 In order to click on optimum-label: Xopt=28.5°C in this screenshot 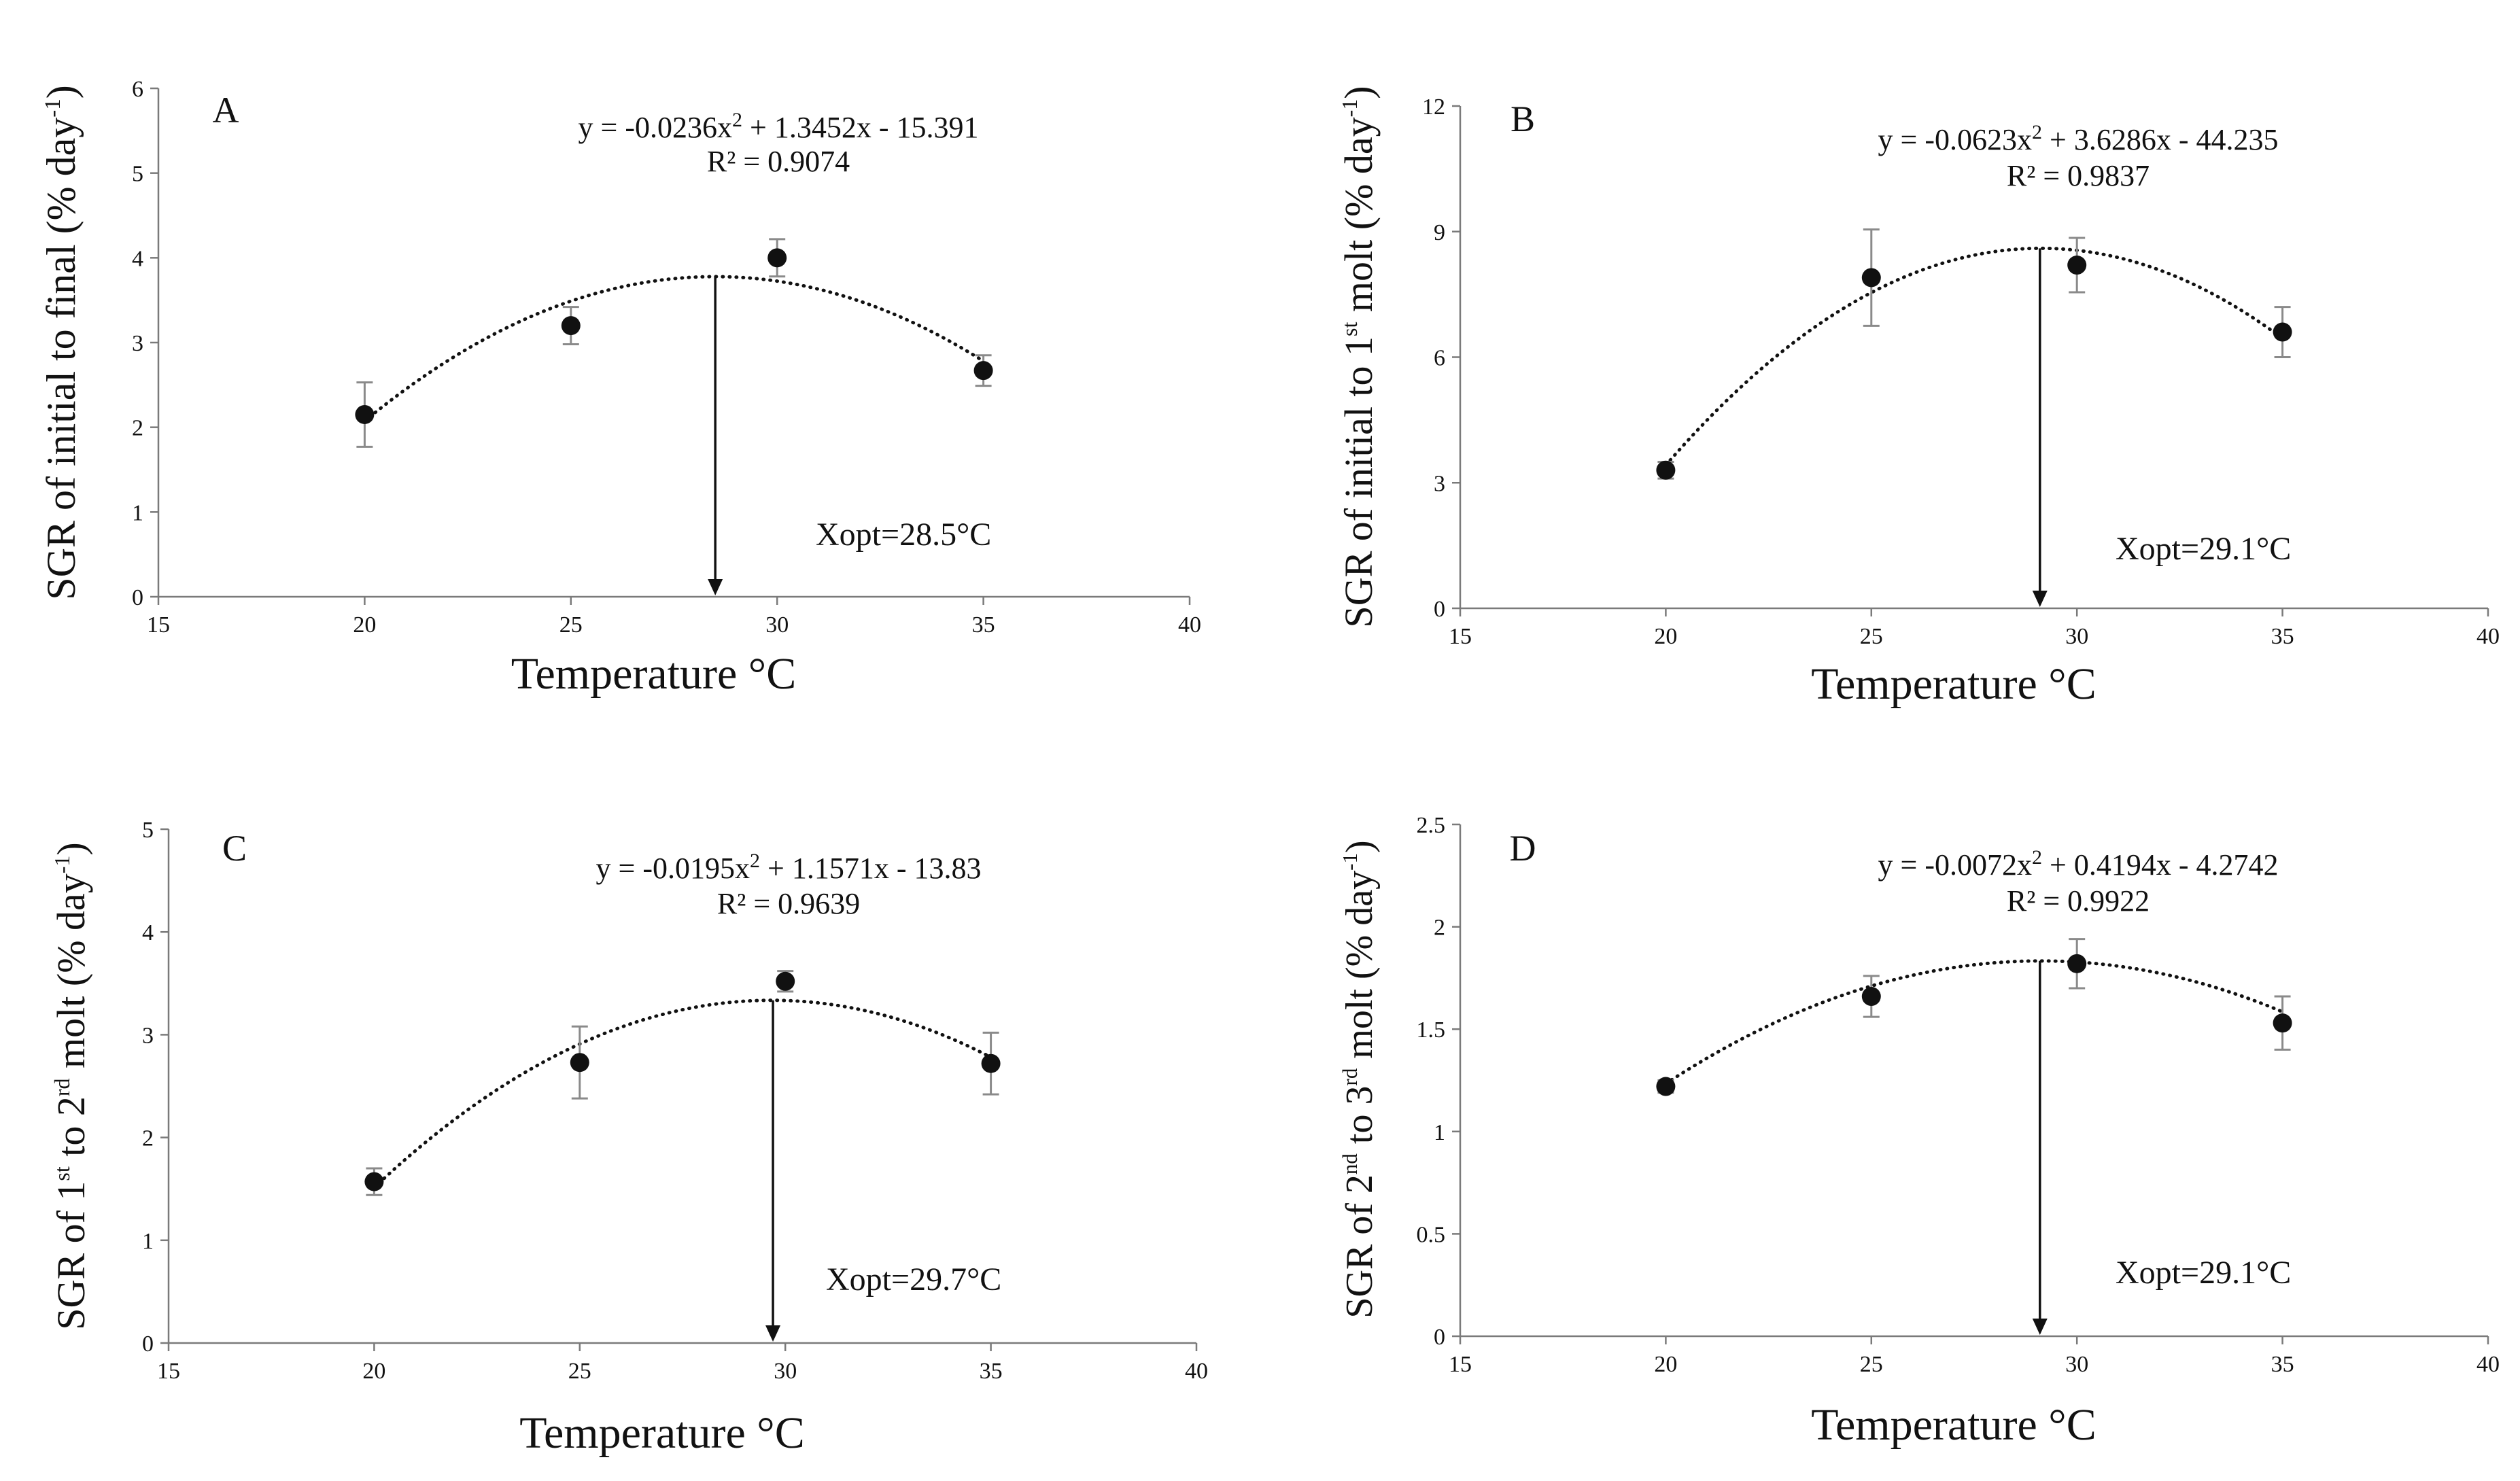, I will do `click(904, 535)`.